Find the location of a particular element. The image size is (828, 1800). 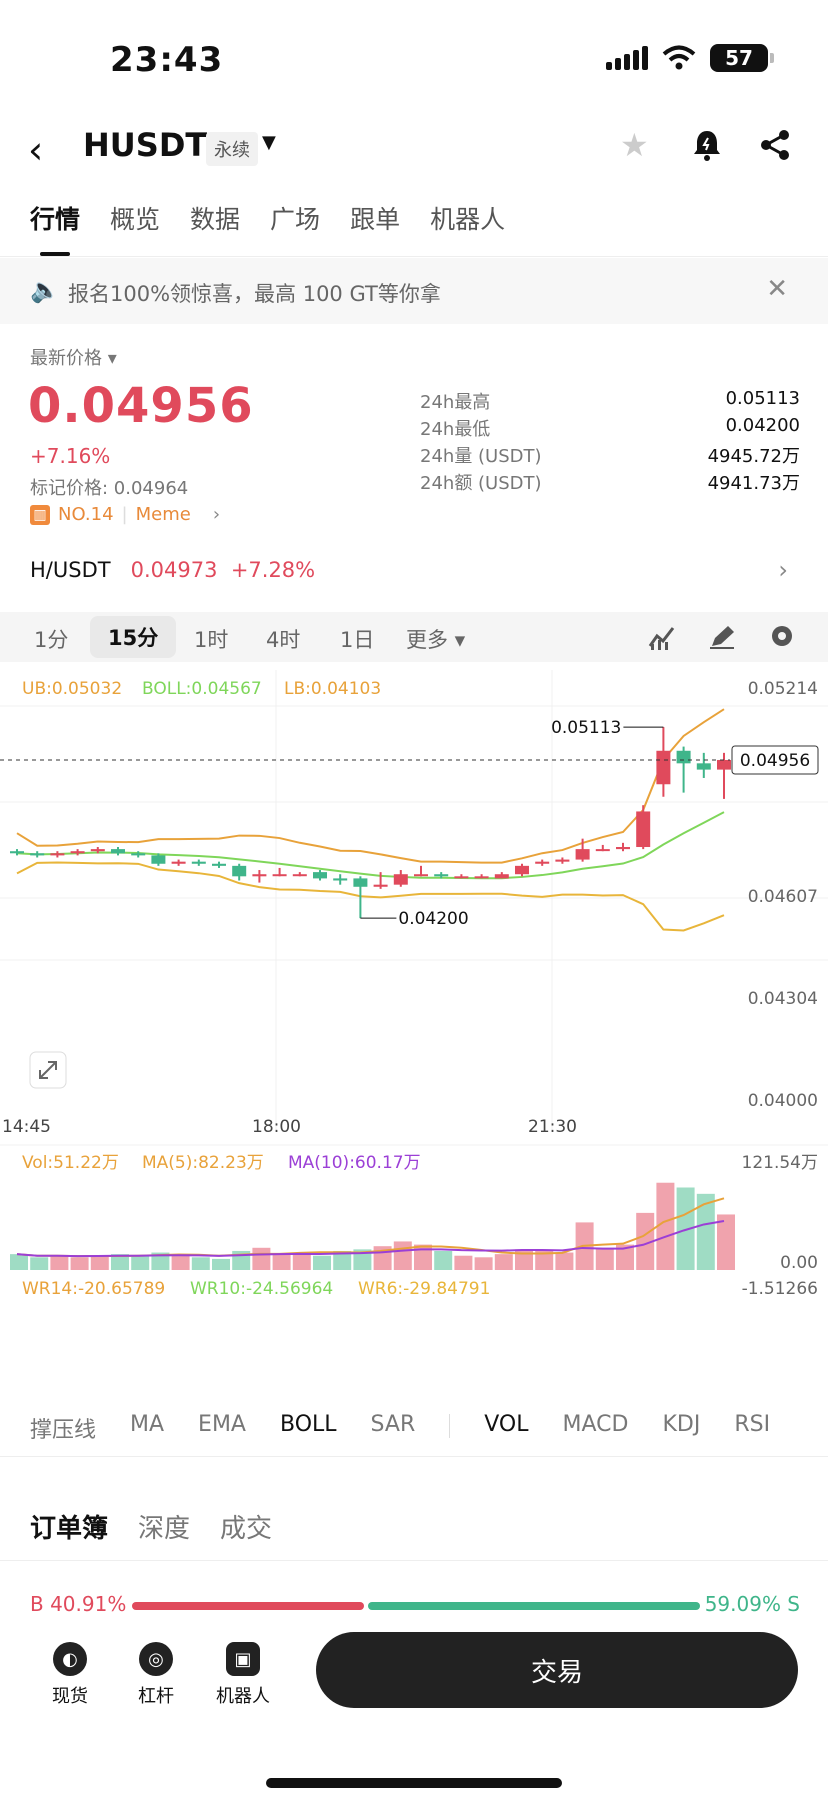

wifi-icon is located at coordinates (679, 57).